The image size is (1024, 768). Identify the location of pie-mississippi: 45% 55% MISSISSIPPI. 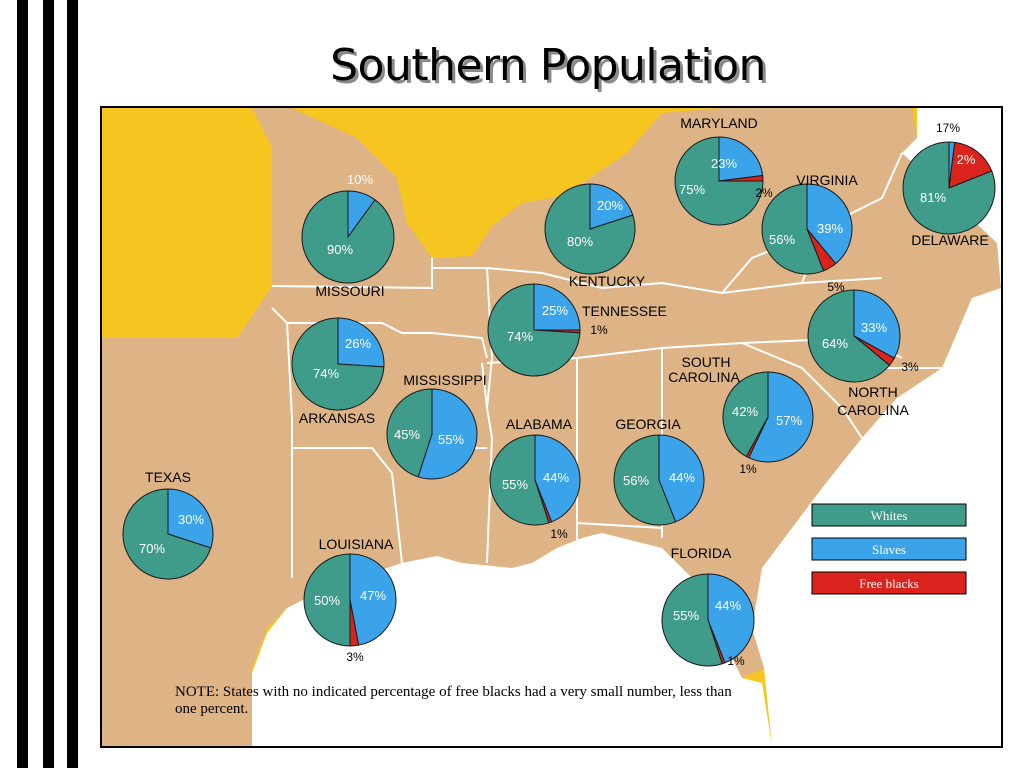
(436, 426).